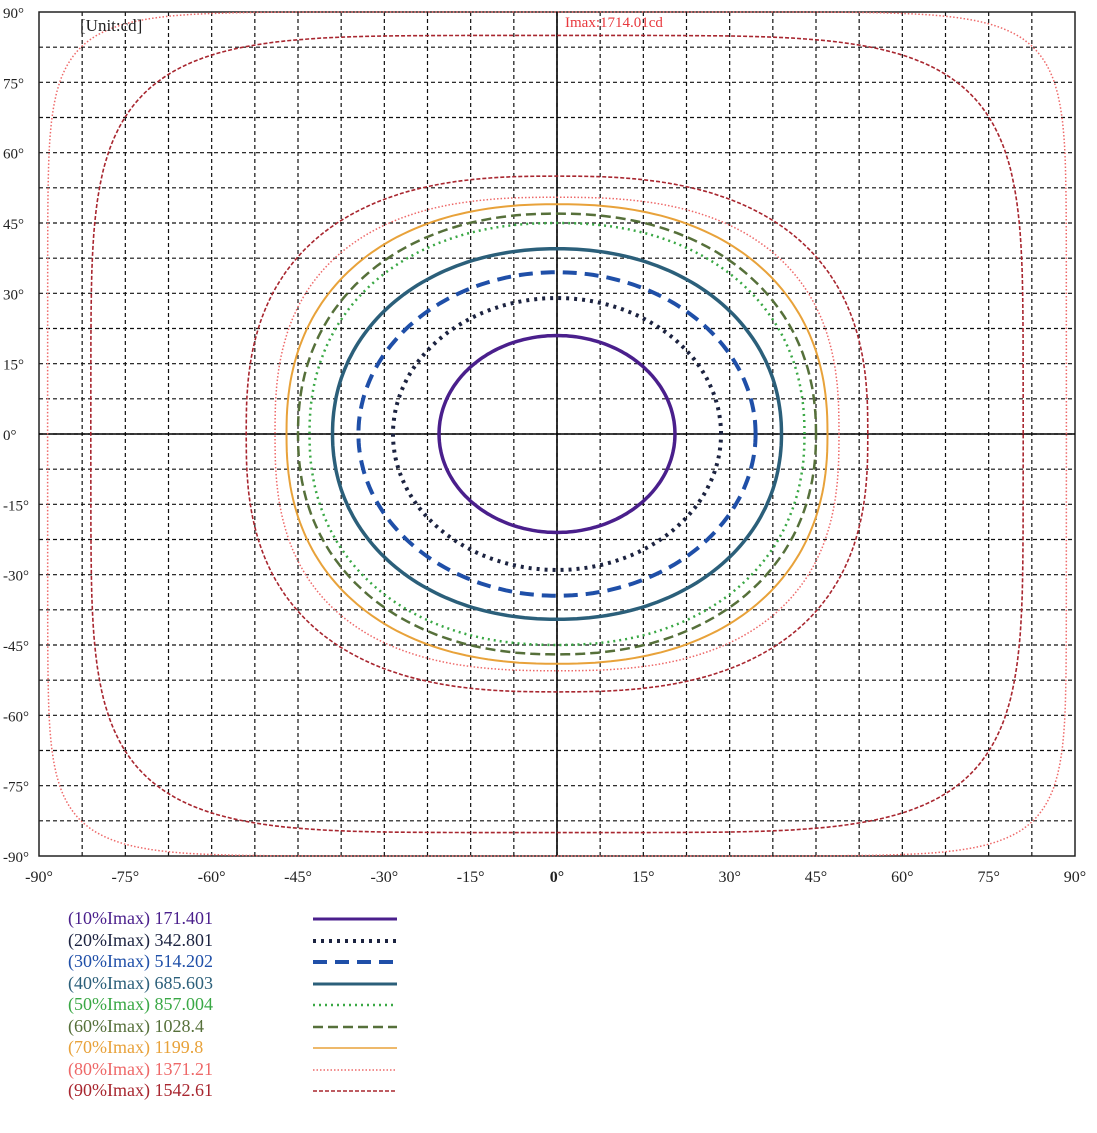  Describe the element at coordinates (16, 647) in the screenshot. I see `y-tick-label: -45°` at that location.